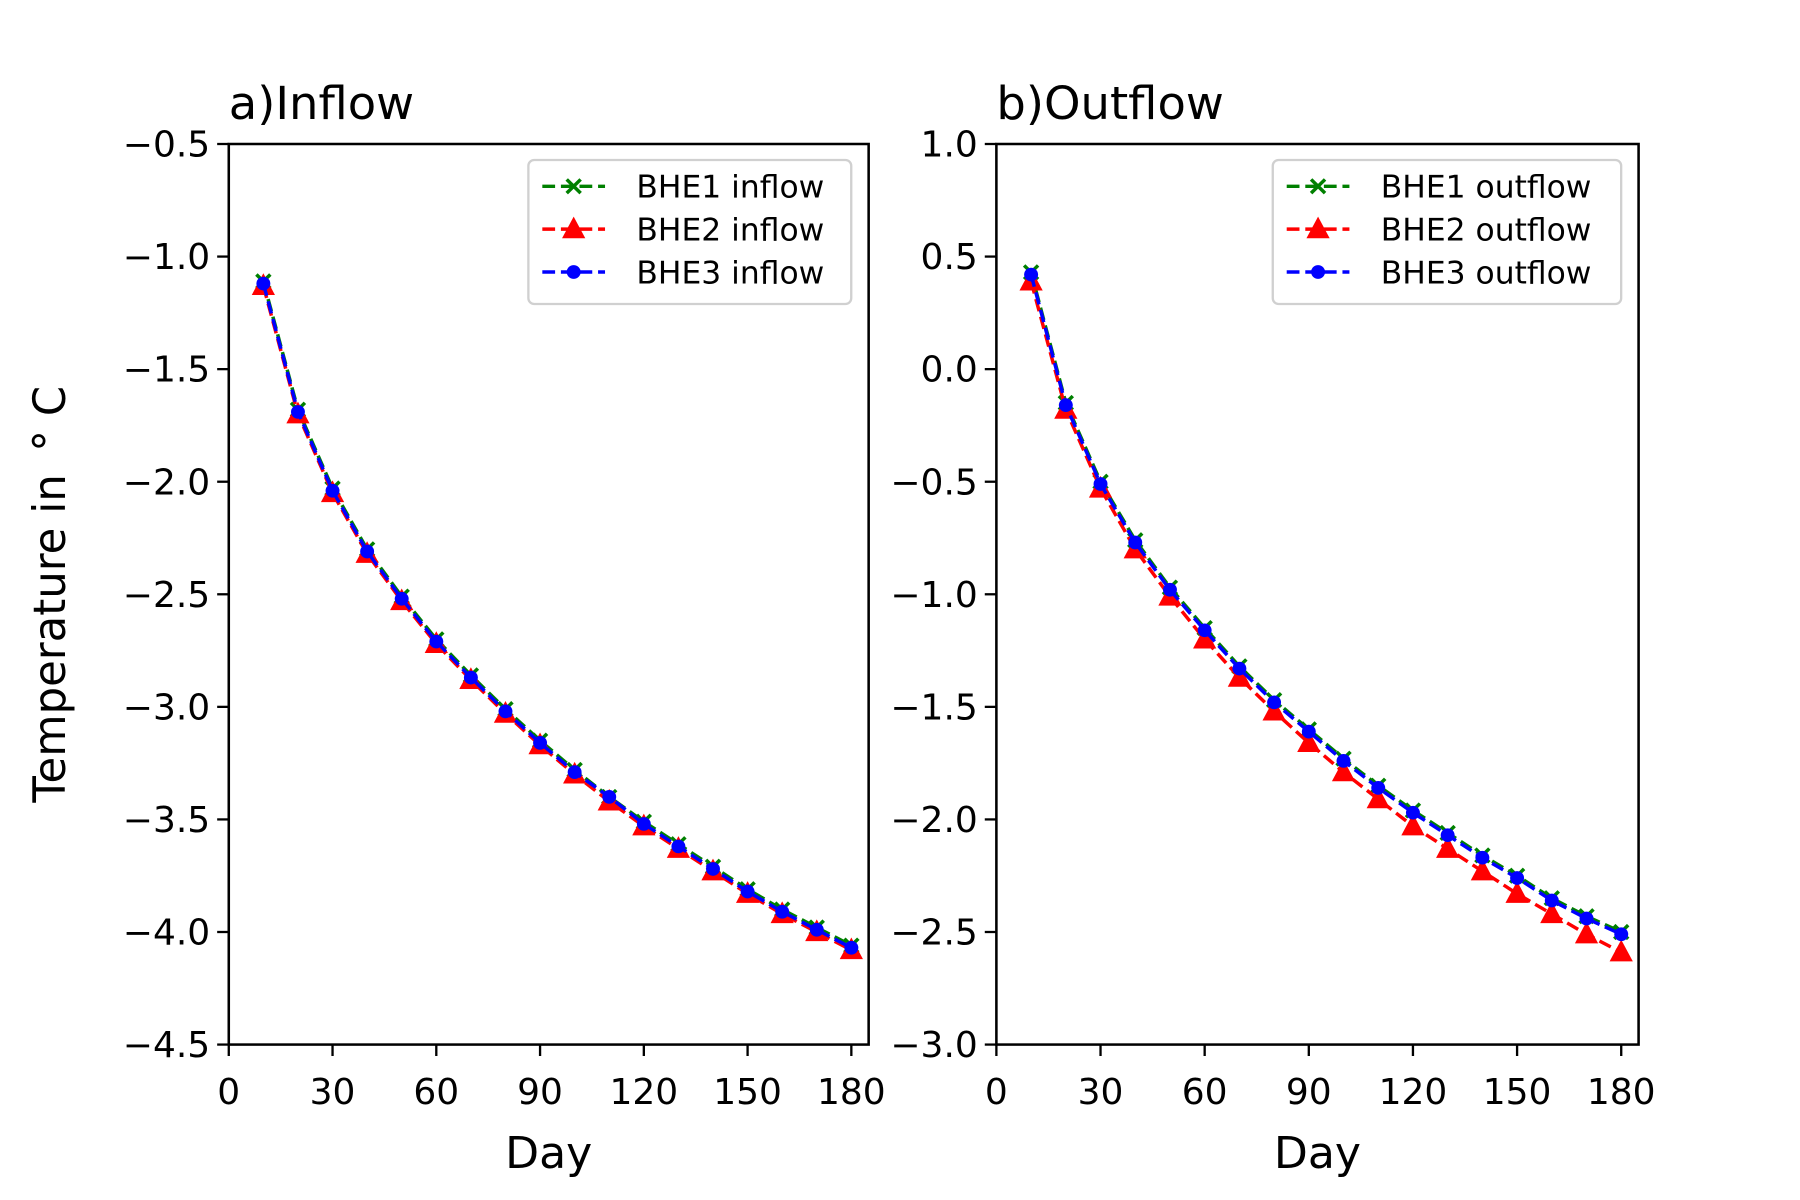 This screenshot has width=1800, height=1200. Describe the element at coordinates (1109, 103) in the screenshot. I see `panel-title: b)Outflow` at that location.